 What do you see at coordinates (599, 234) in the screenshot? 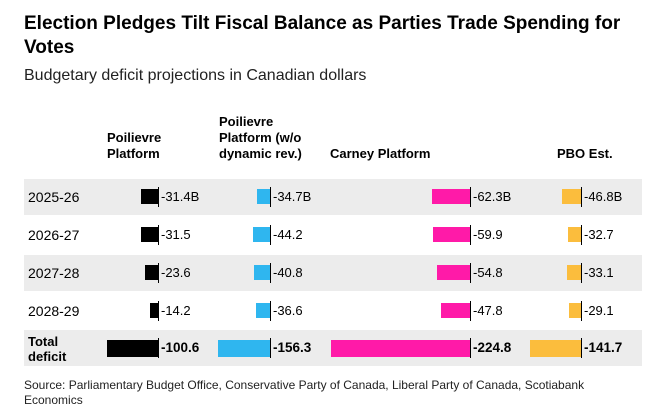
I see `value-label: -32.7` at bounding box center [599, 234].